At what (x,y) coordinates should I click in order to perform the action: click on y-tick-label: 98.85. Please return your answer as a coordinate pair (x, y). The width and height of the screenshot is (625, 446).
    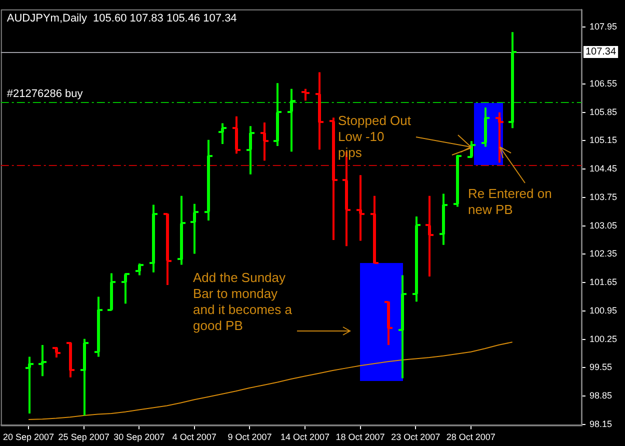
    Looking at the image, I should click on (600, 395).